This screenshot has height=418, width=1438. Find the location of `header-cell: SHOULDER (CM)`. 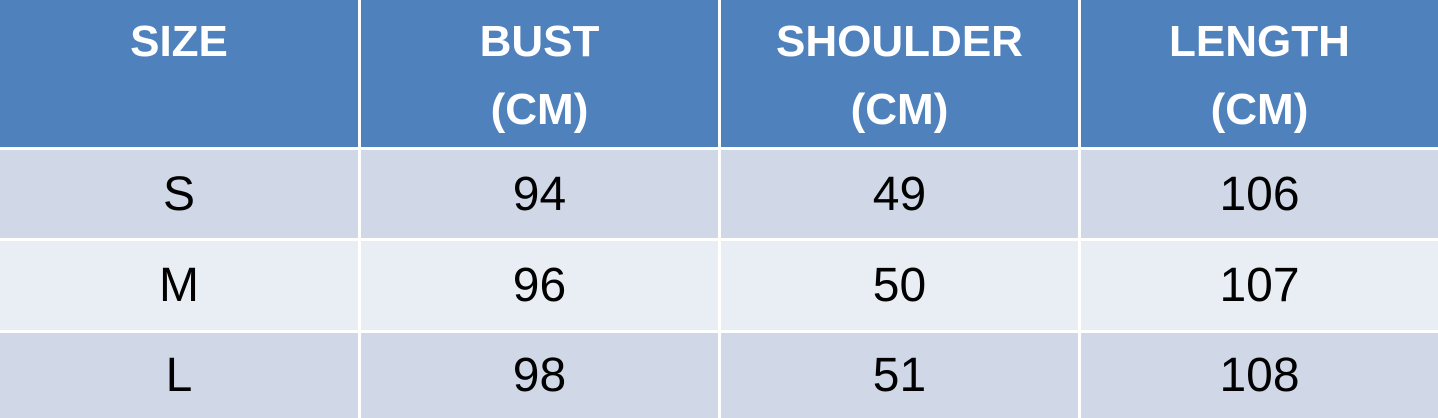

header-cell: SHOULDER (CM) is located at coordinates (899, 73).